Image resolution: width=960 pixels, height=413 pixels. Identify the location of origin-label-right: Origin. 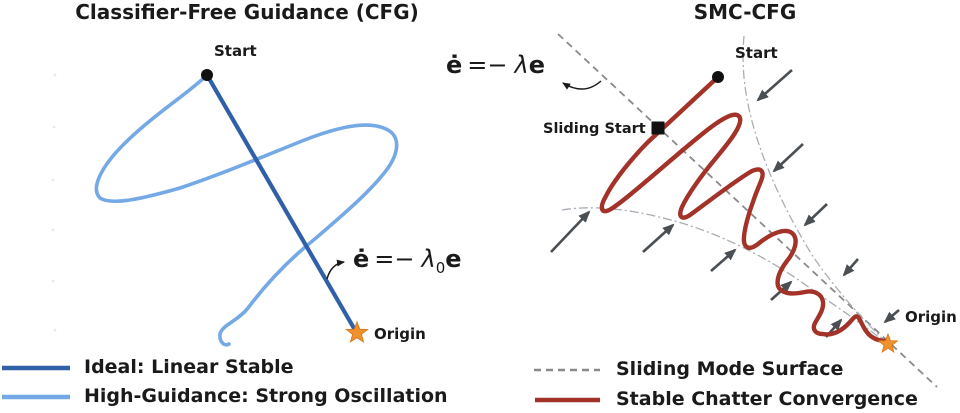
(931, 317).